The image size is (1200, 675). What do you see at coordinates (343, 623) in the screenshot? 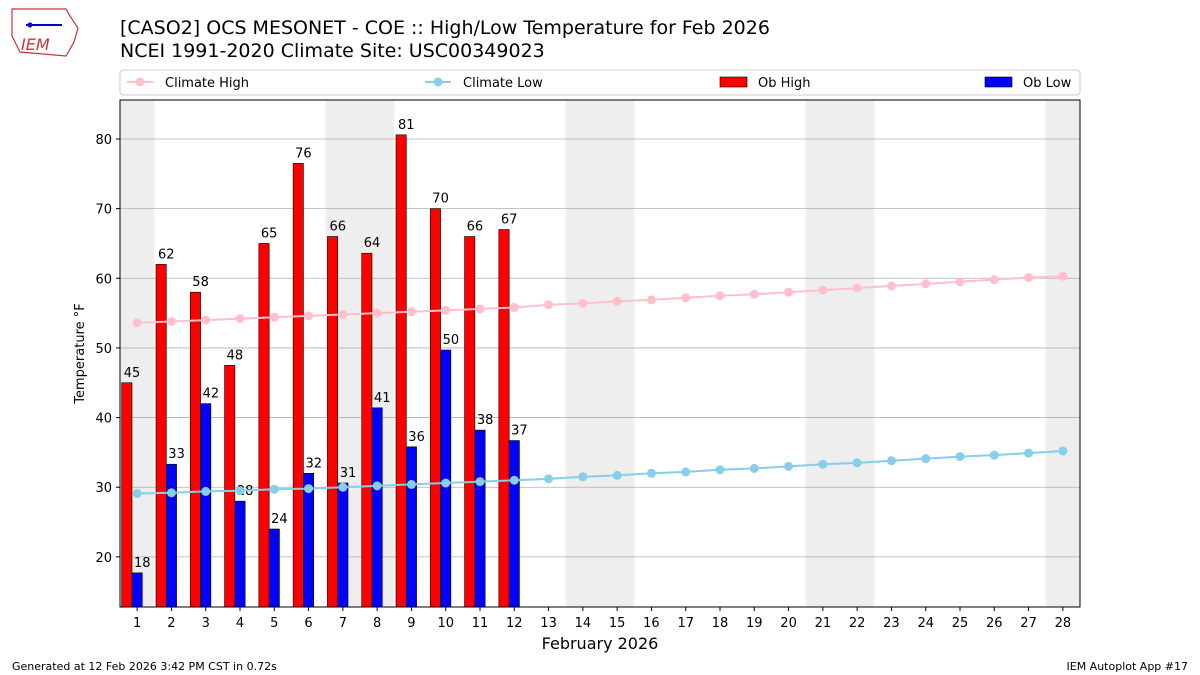
I see `x-tick-label: 7` at bounding box center [343, 623].